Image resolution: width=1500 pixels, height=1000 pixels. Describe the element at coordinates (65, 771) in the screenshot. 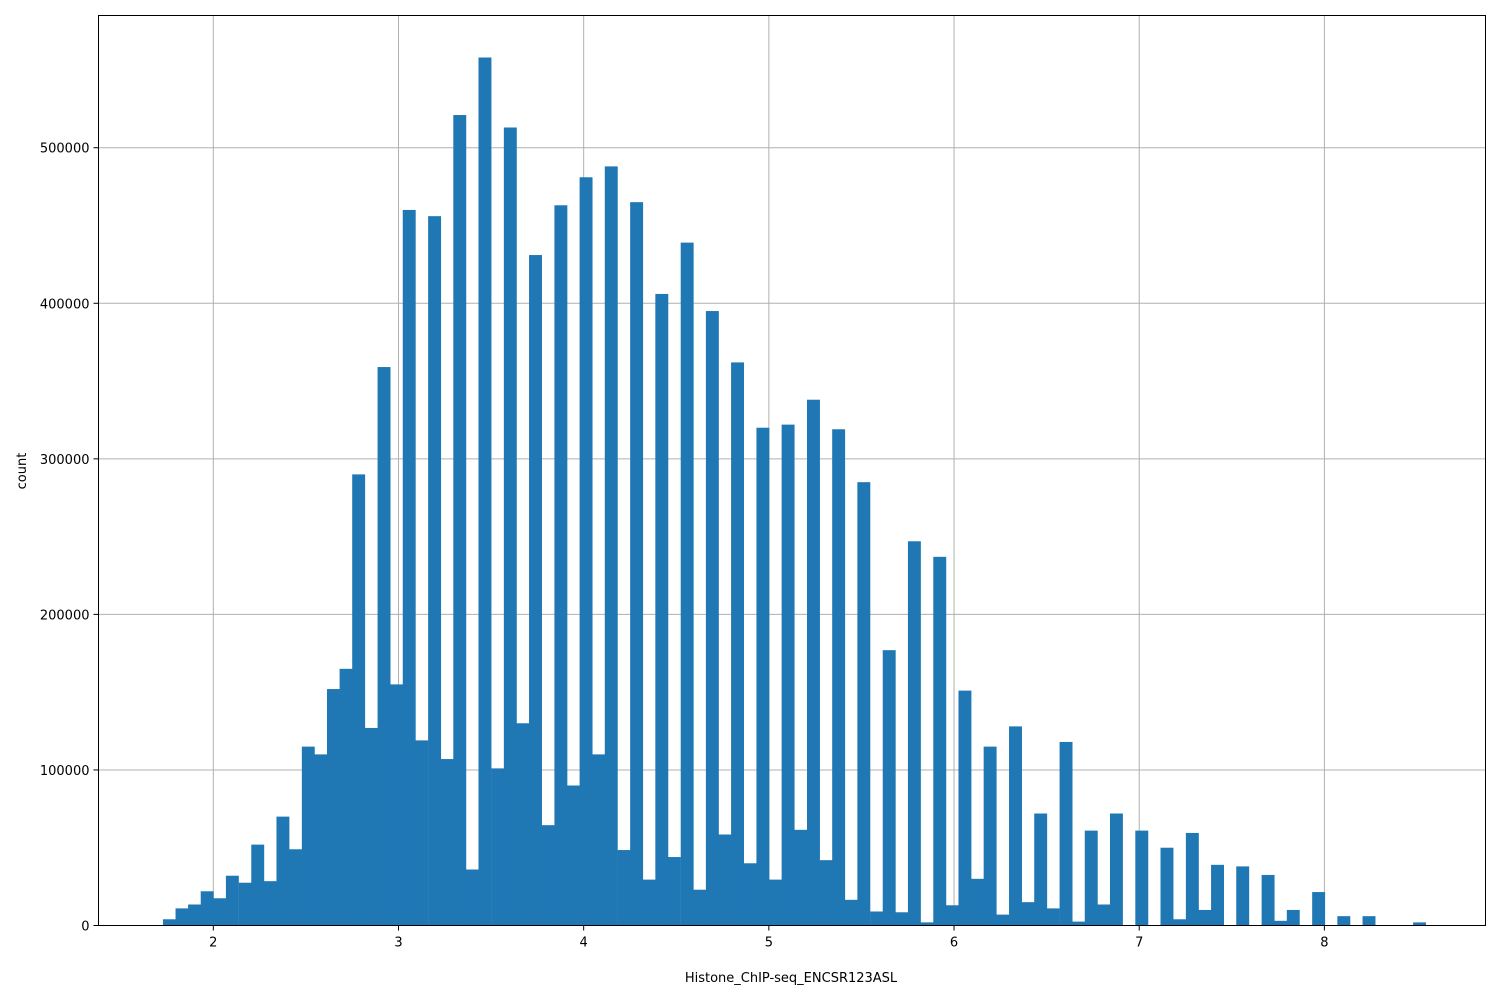

I see `y-tick-label: 100000` at that location.